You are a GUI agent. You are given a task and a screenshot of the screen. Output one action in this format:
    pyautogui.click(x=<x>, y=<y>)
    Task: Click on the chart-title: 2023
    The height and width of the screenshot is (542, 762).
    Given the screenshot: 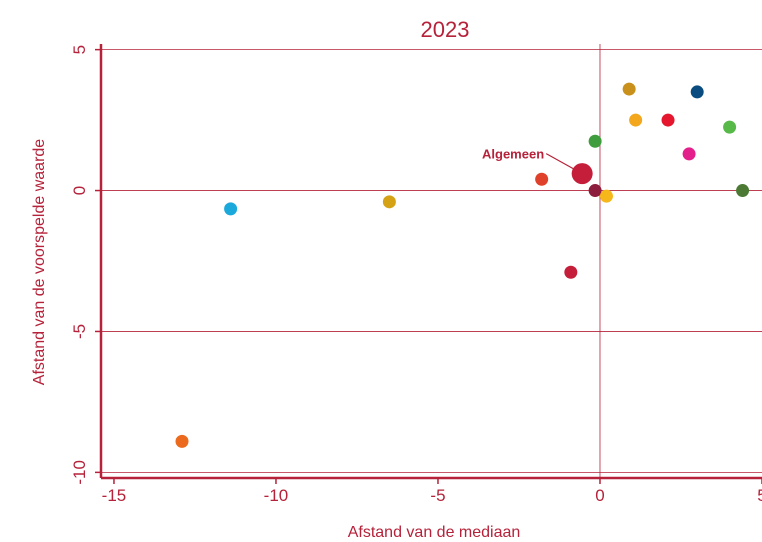 What is the action you would take?
    pyautogui.click(x=445, y=29)
    